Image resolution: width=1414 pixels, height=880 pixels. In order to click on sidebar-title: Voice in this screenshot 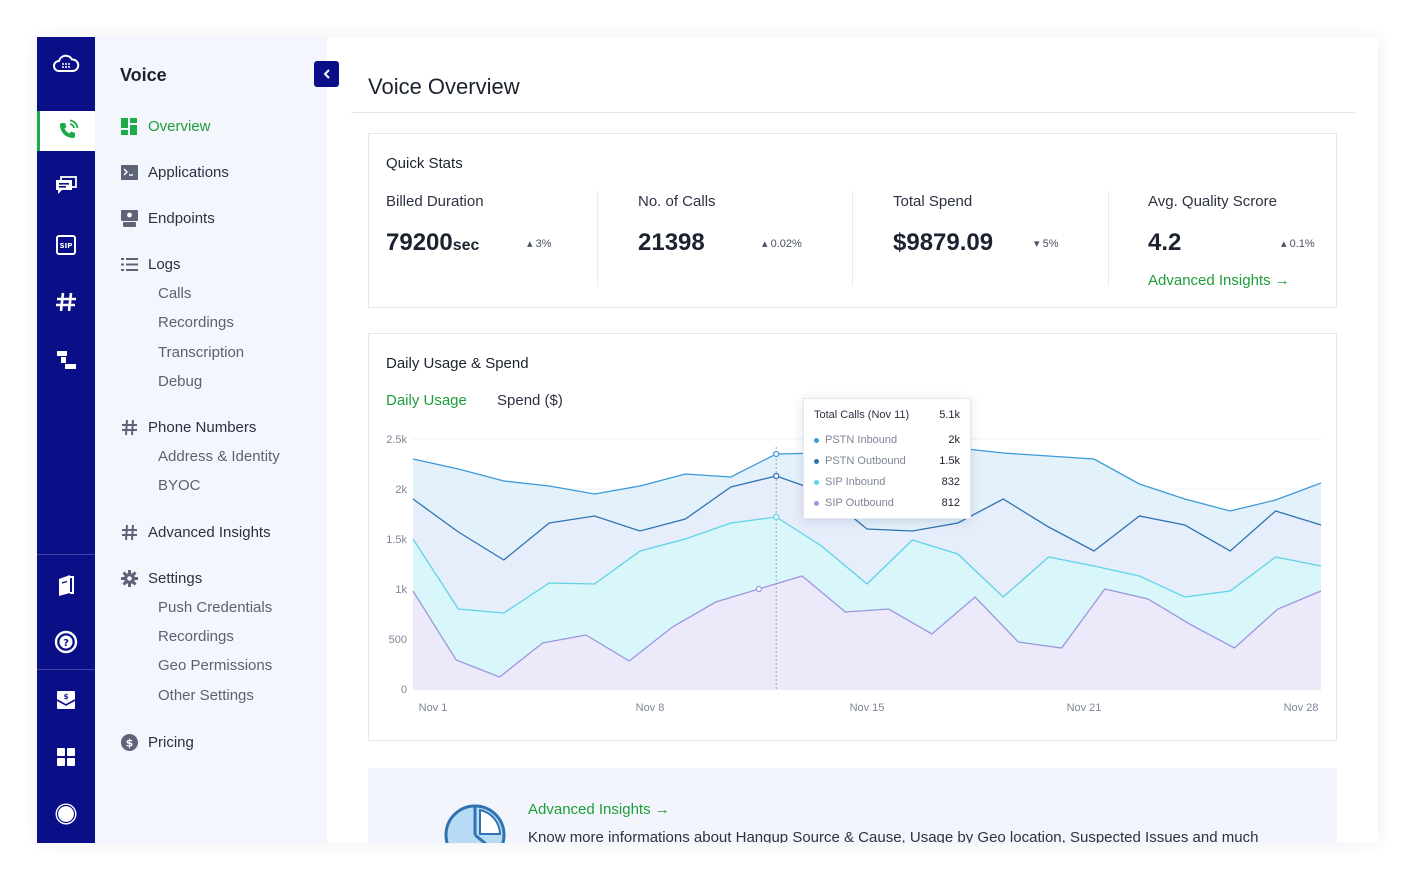, I will do `click(143, 75)`.